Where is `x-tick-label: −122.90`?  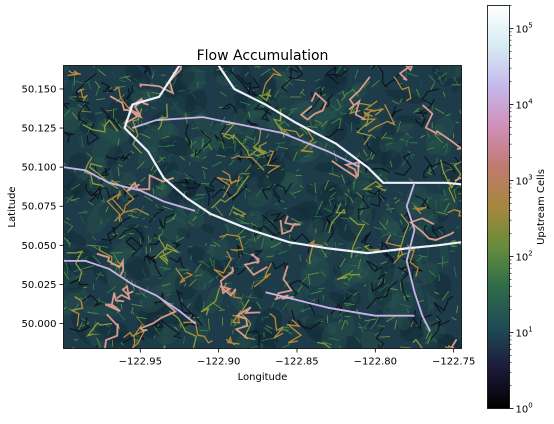 x-tick-label: −122.90 is located at coordinates (218, 362).